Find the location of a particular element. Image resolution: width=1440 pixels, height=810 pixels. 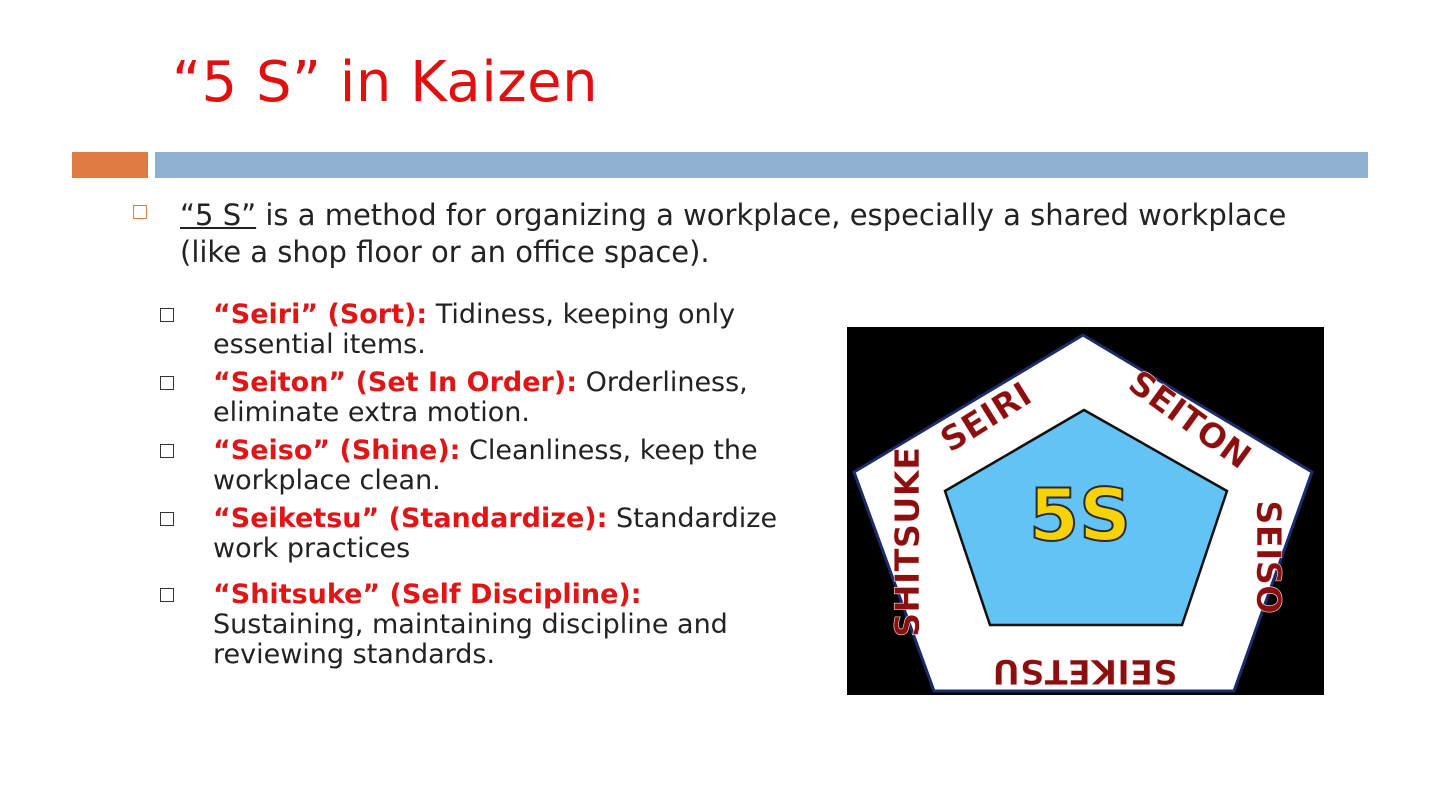

slide-title: “5 S” in Kaizen is located at coordinates (385, 83).